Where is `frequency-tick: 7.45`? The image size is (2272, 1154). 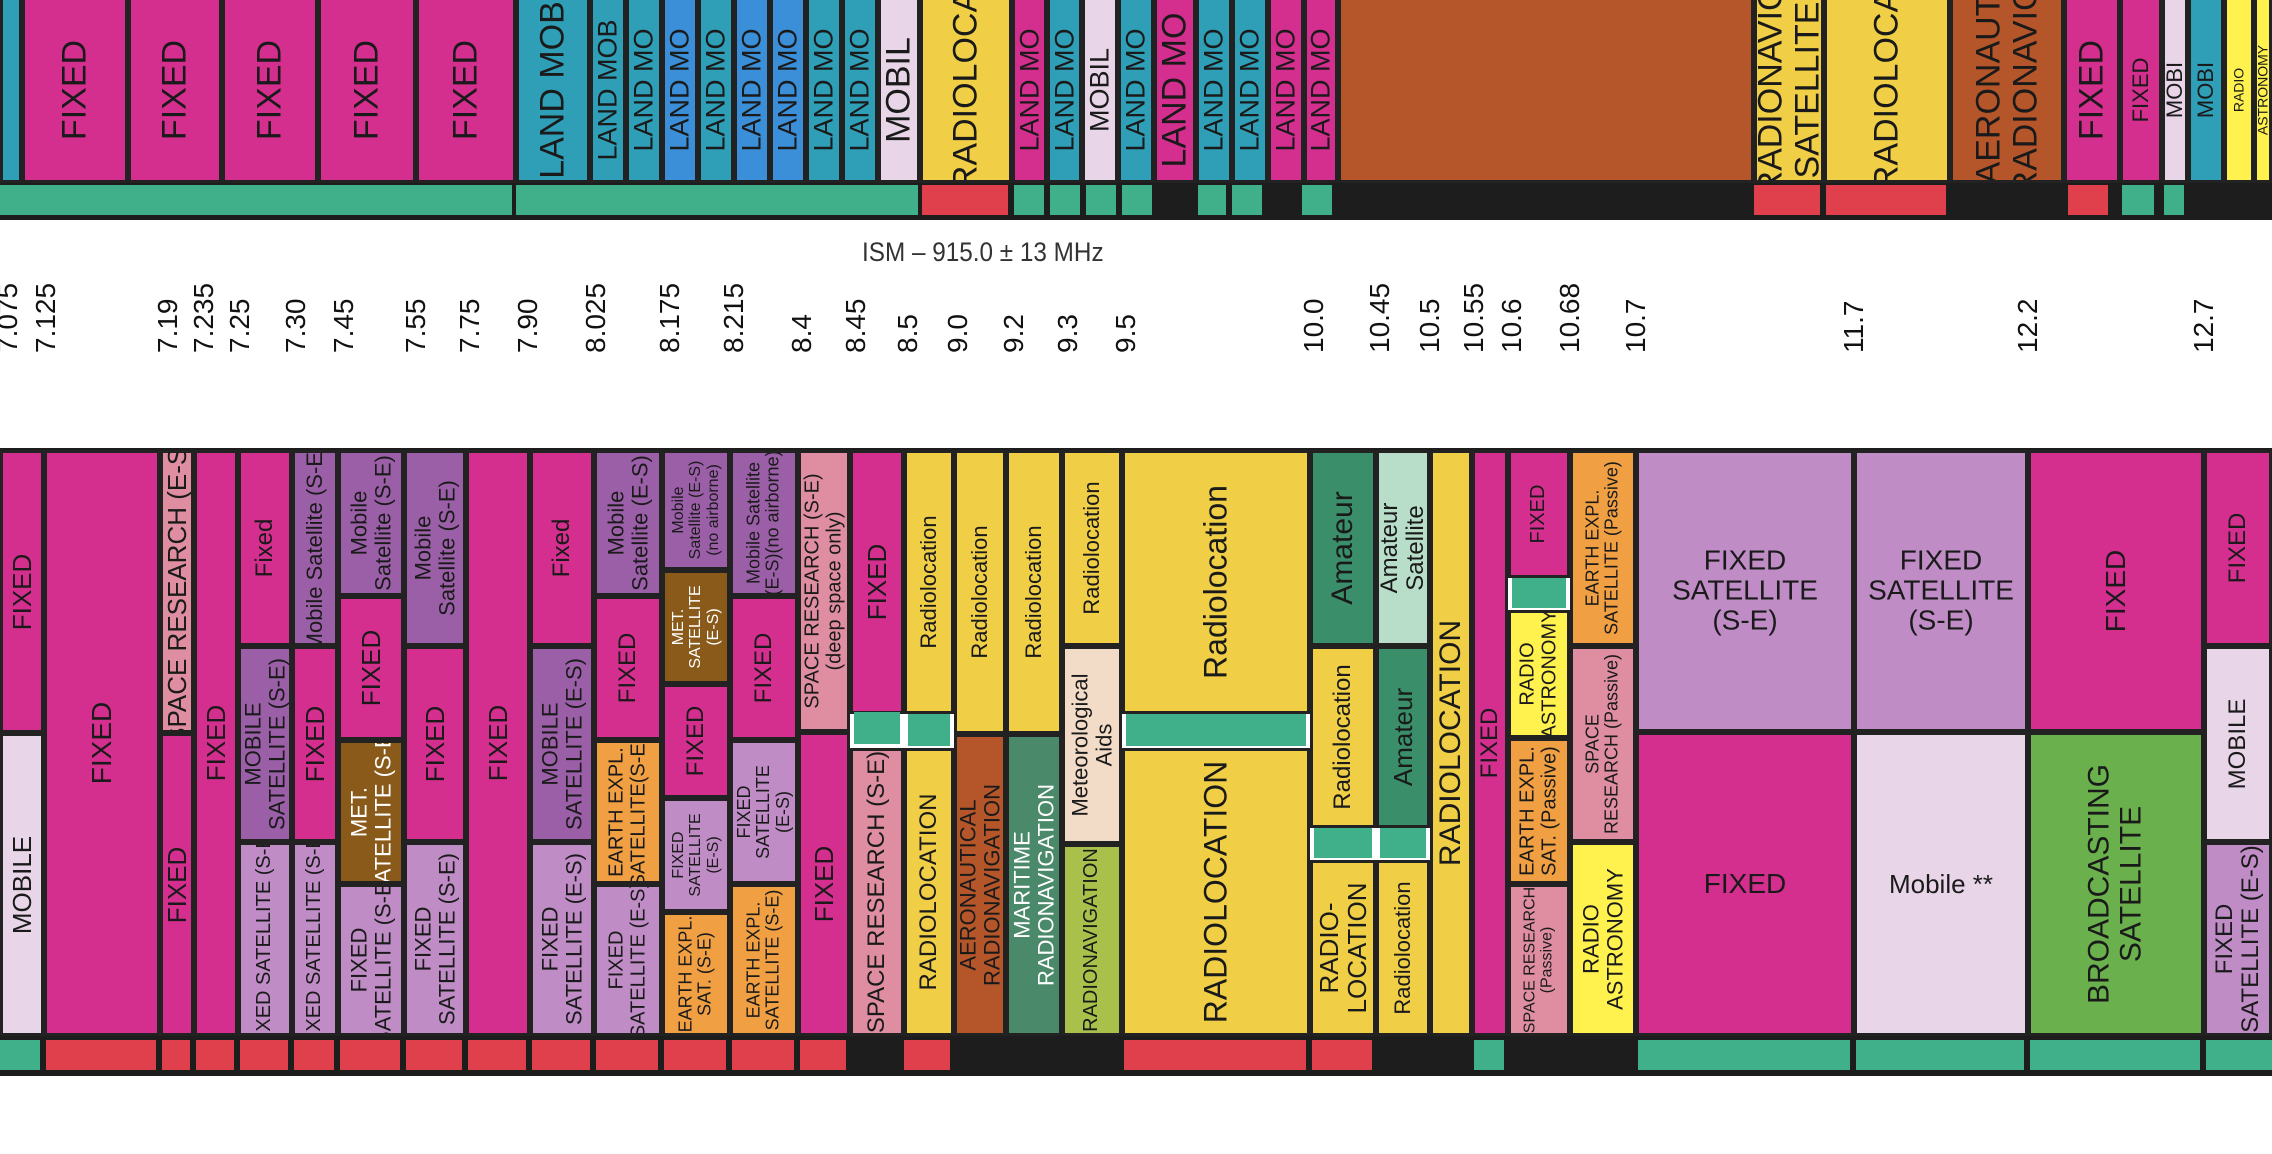
frequency-tick: 7.45 is located at coordinates (343, 326).